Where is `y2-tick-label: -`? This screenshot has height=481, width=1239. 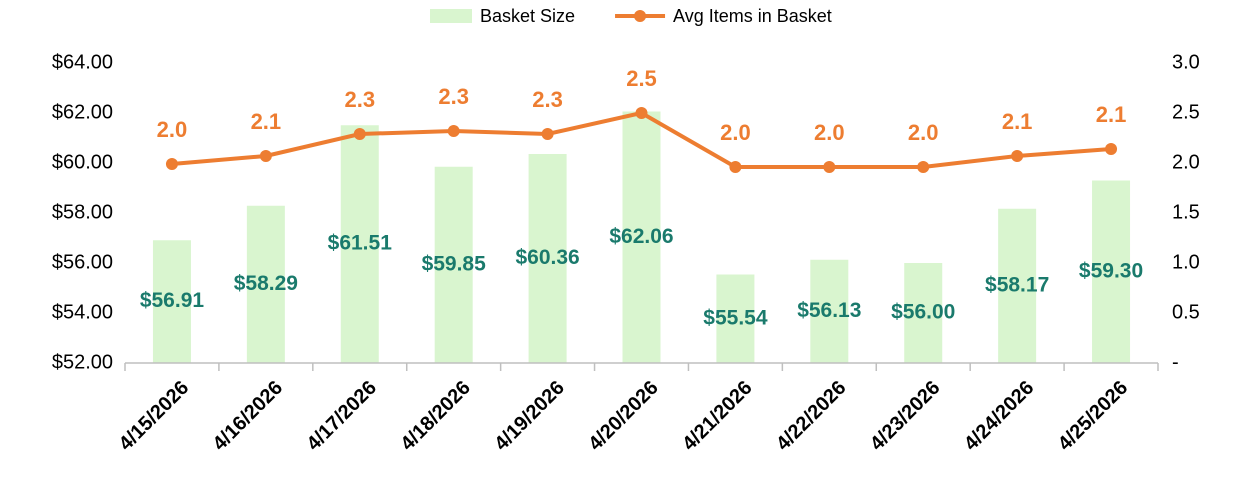
y2-tick-label: - is located at coordinates (1175, 362).